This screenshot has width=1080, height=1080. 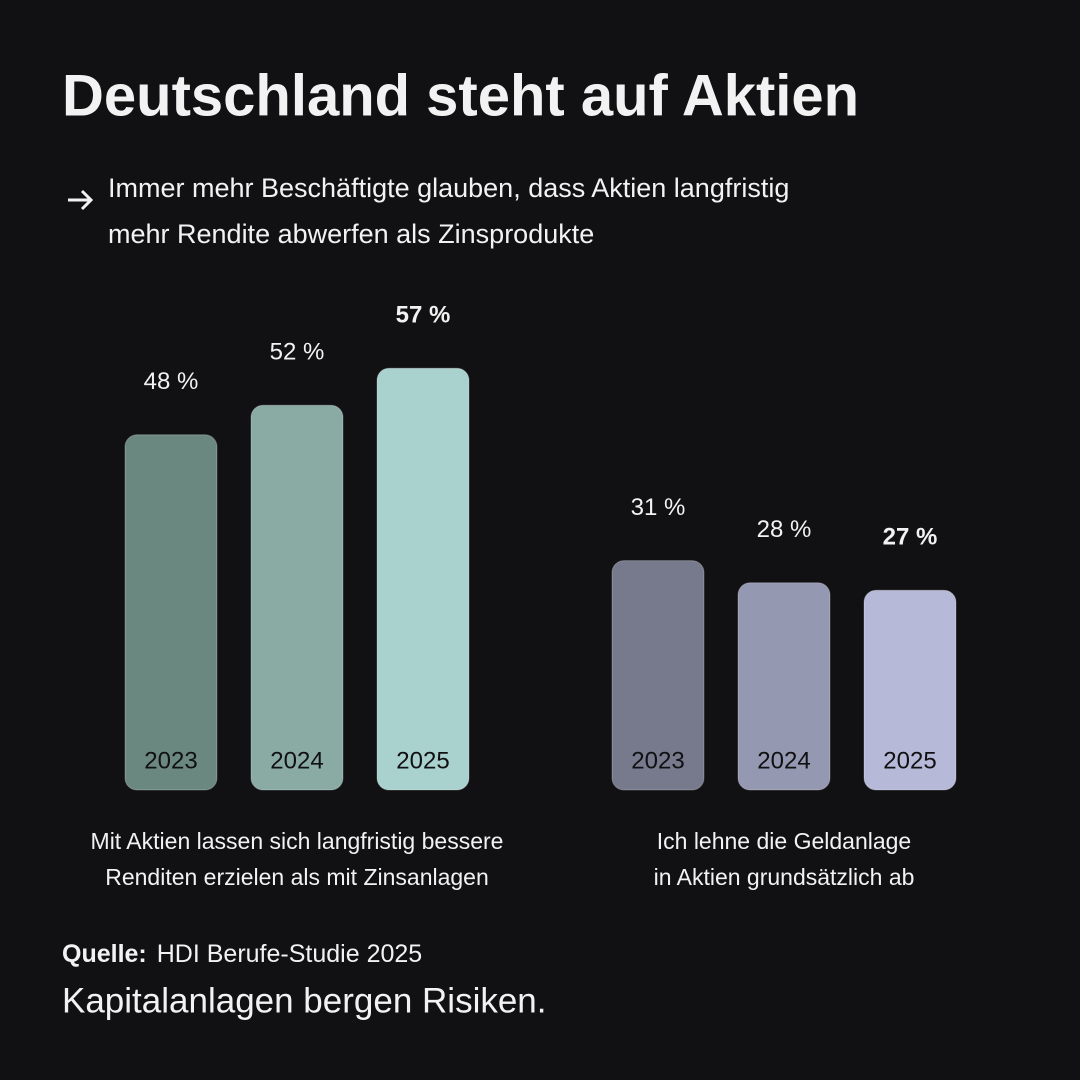 I want to click on disclaimer: Kapitalanlagen bergen Risiken., so click(x=304, y=1000).